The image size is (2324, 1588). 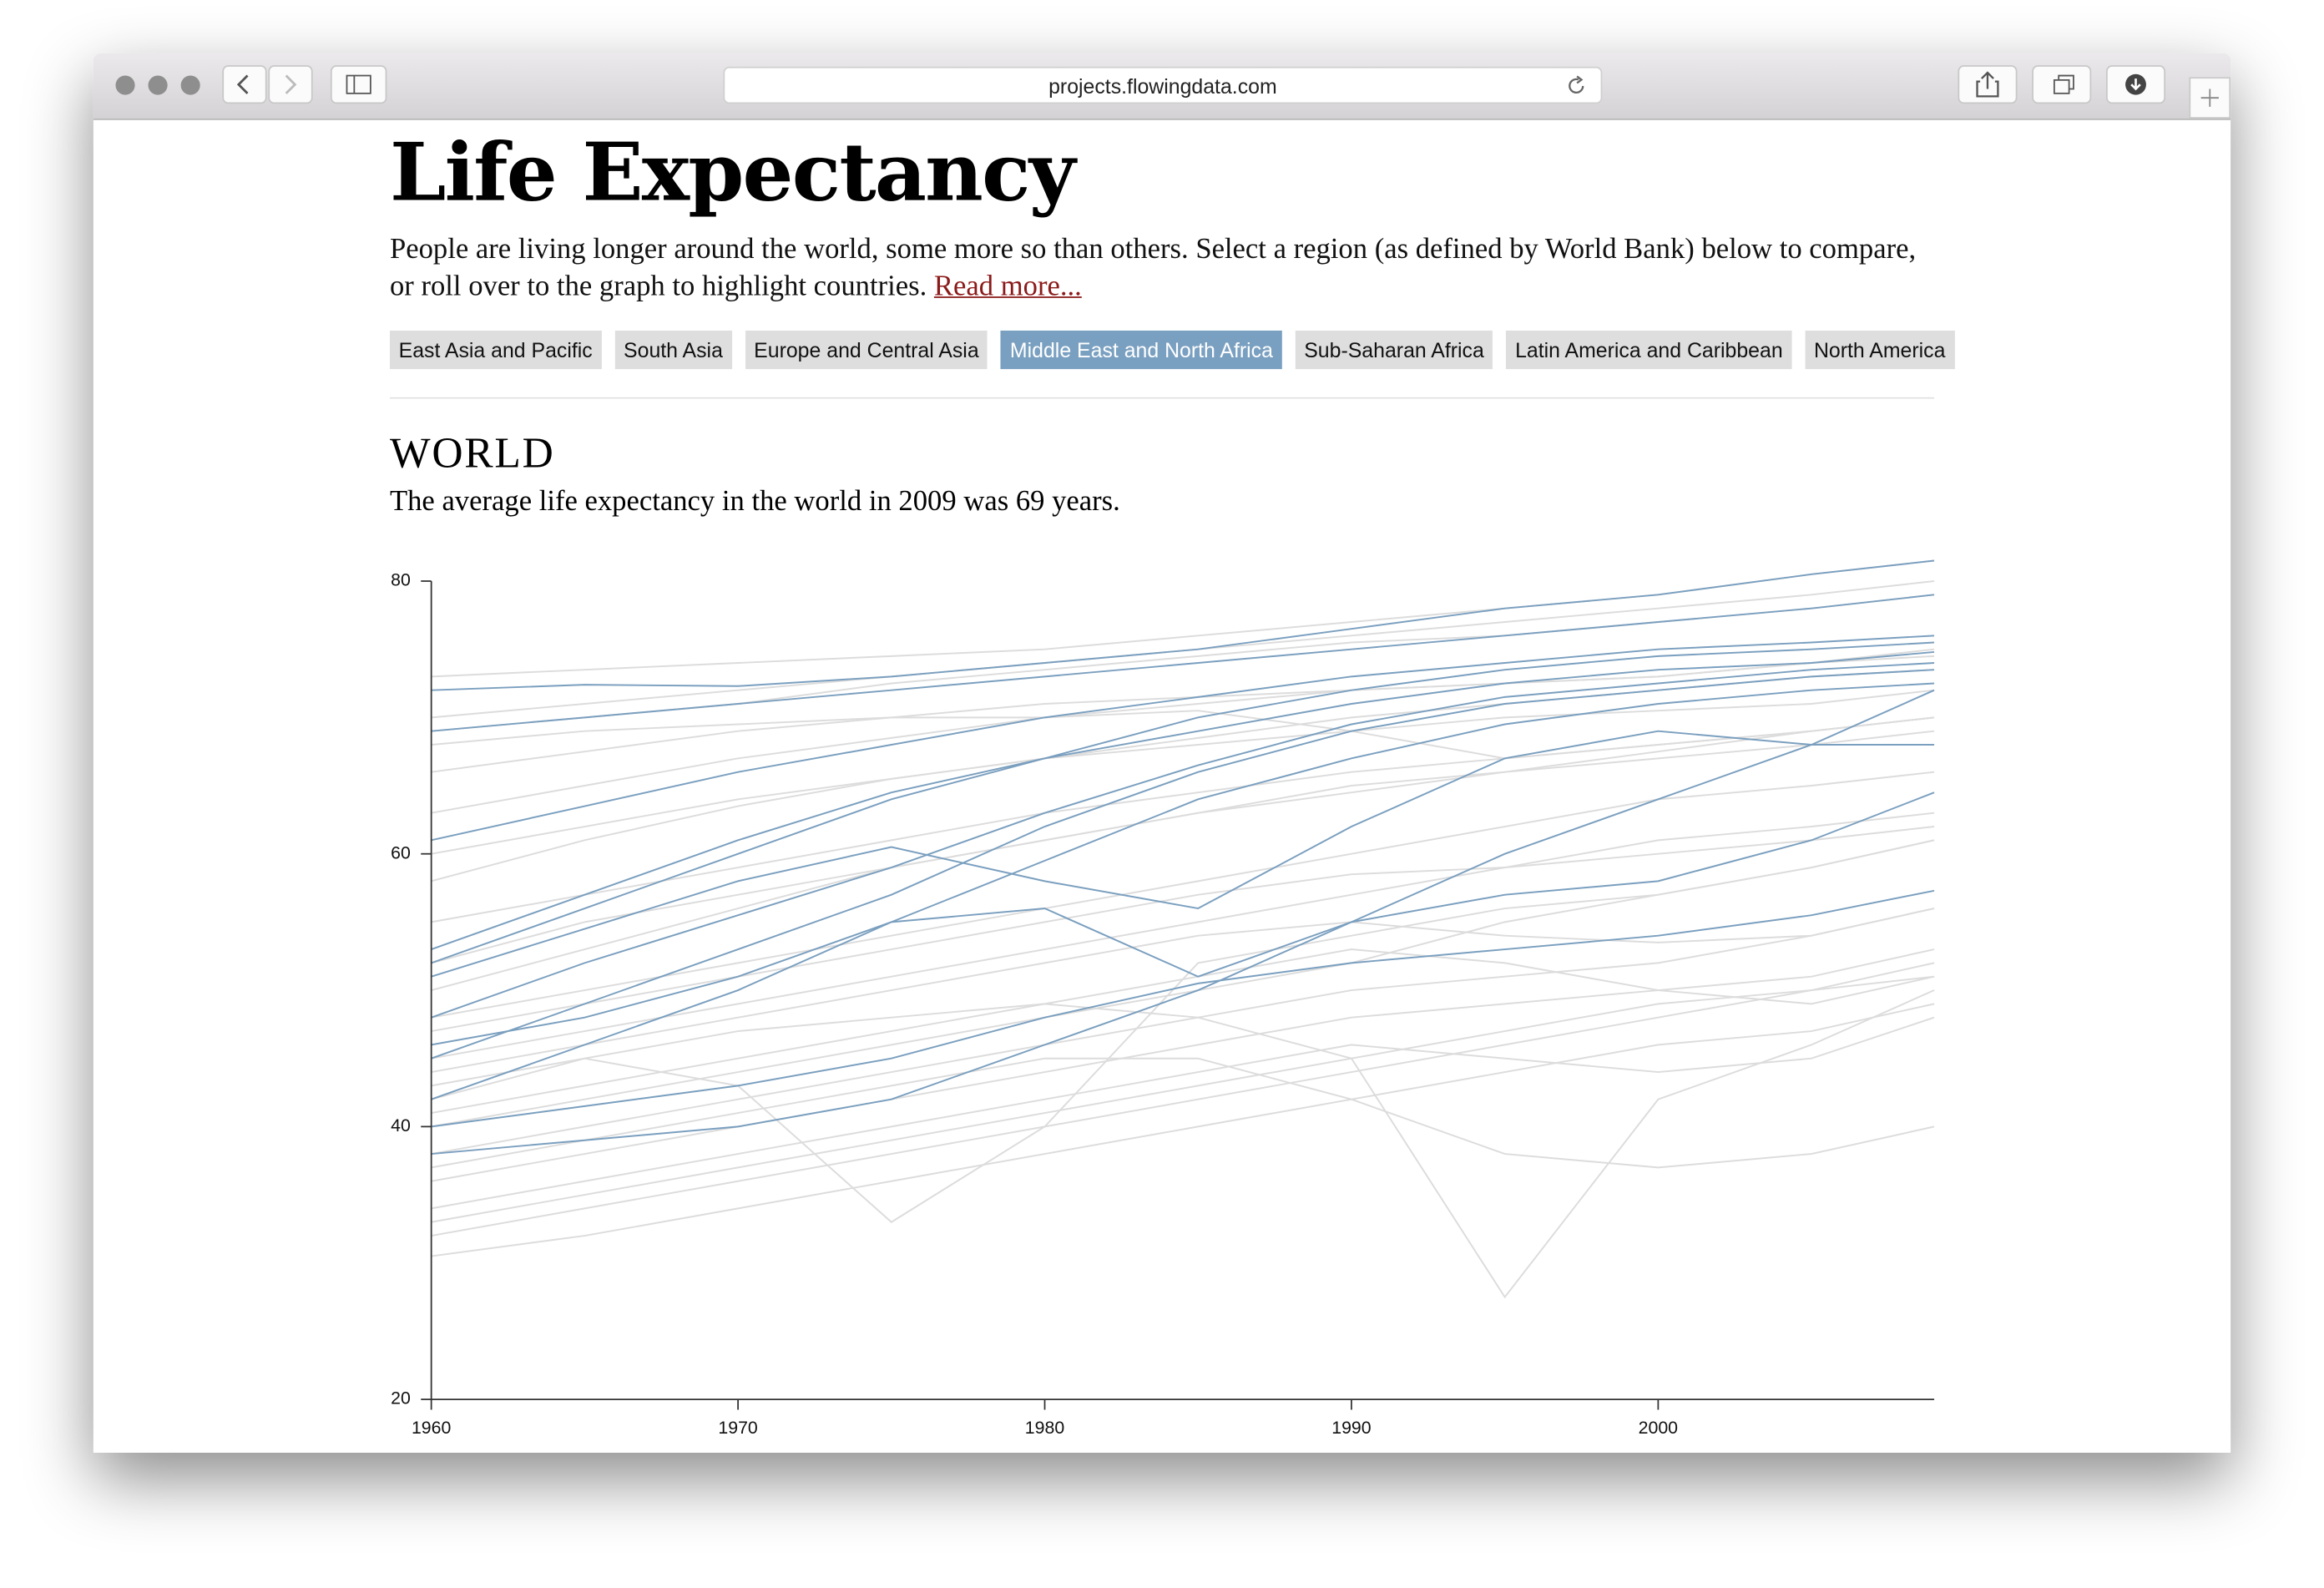 I want to click on sidebar-icon, so click(x=358, y=84).